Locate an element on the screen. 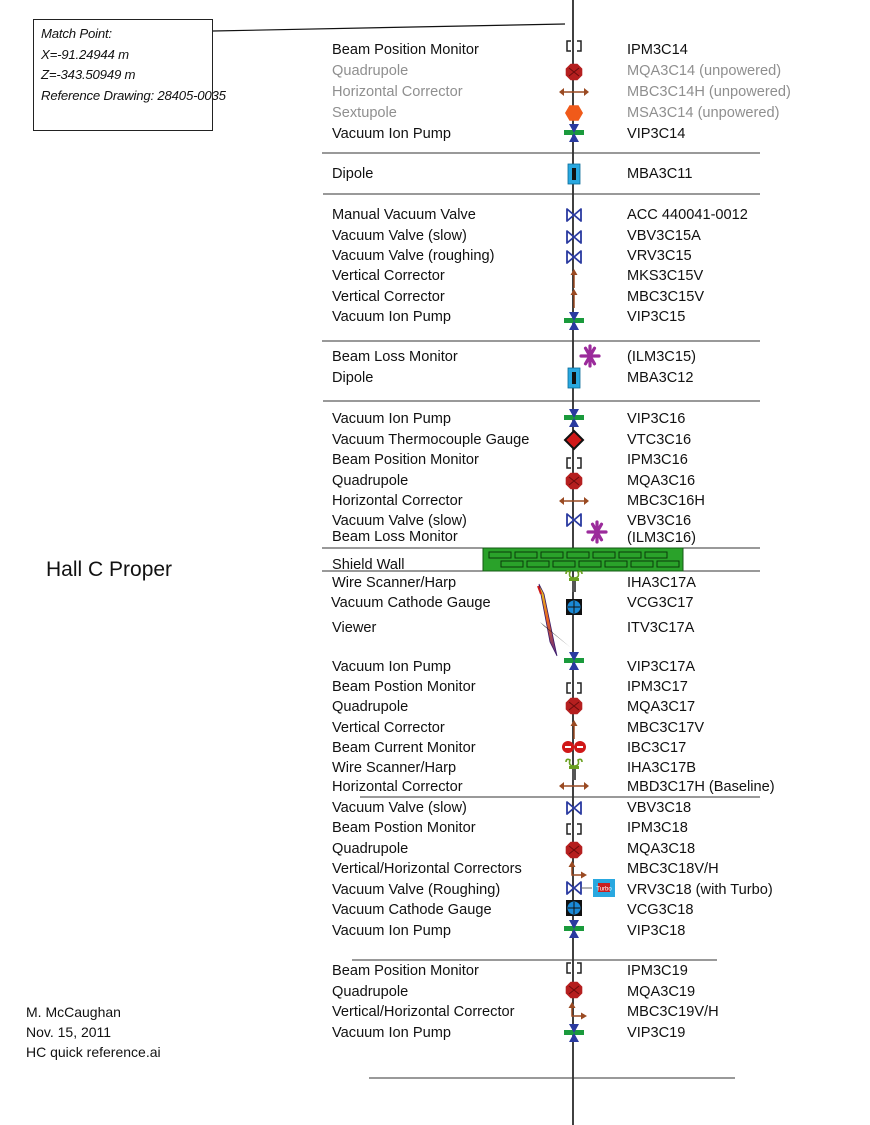 The image size is (870, 1125). component-id: VCG3C18 is located at coordinates (660, 910).